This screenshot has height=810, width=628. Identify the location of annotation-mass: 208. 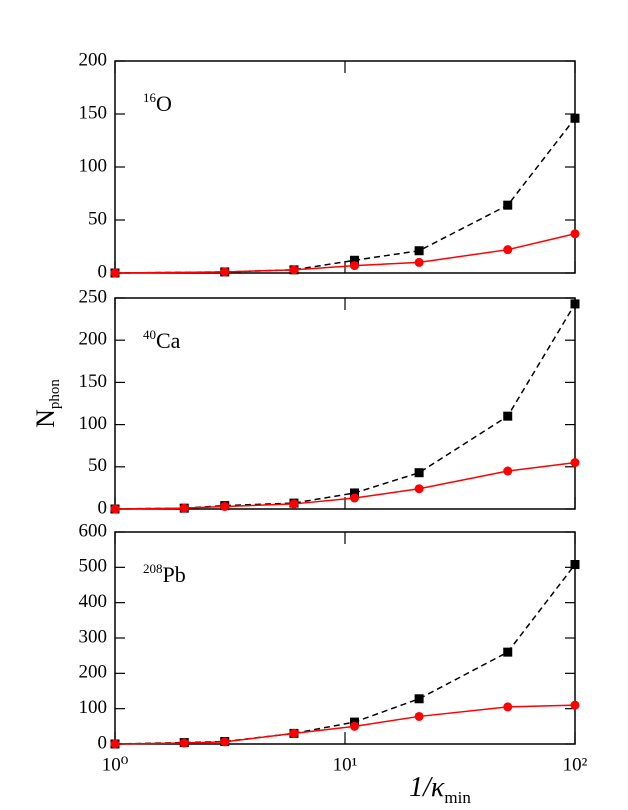
(153, 568).